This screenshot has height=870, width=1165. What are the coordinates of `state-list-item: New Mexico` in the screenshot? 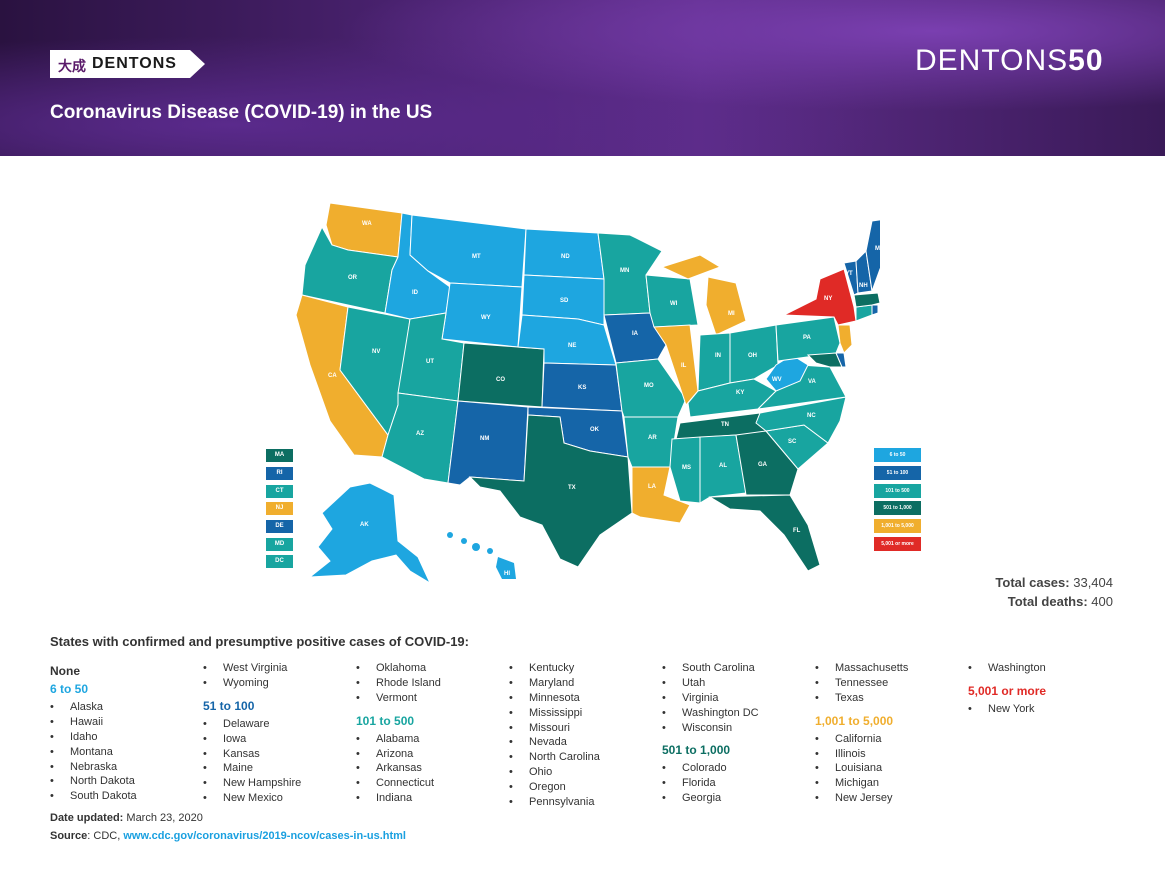 It's located at (252, 798).